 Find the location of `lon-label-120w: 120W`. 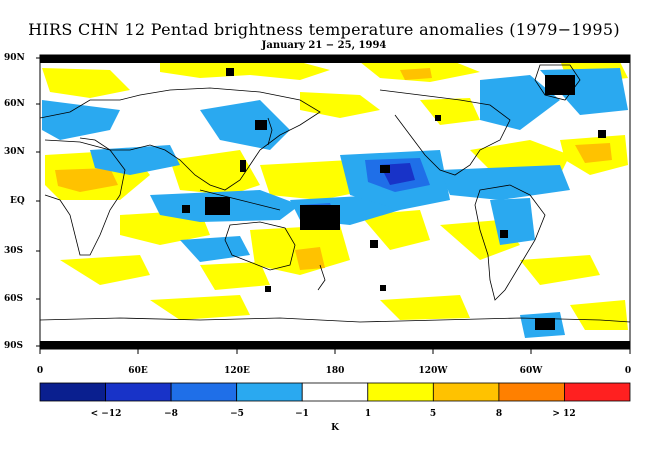

lon-label-120w: 120W is located at coordinates (433, 371).